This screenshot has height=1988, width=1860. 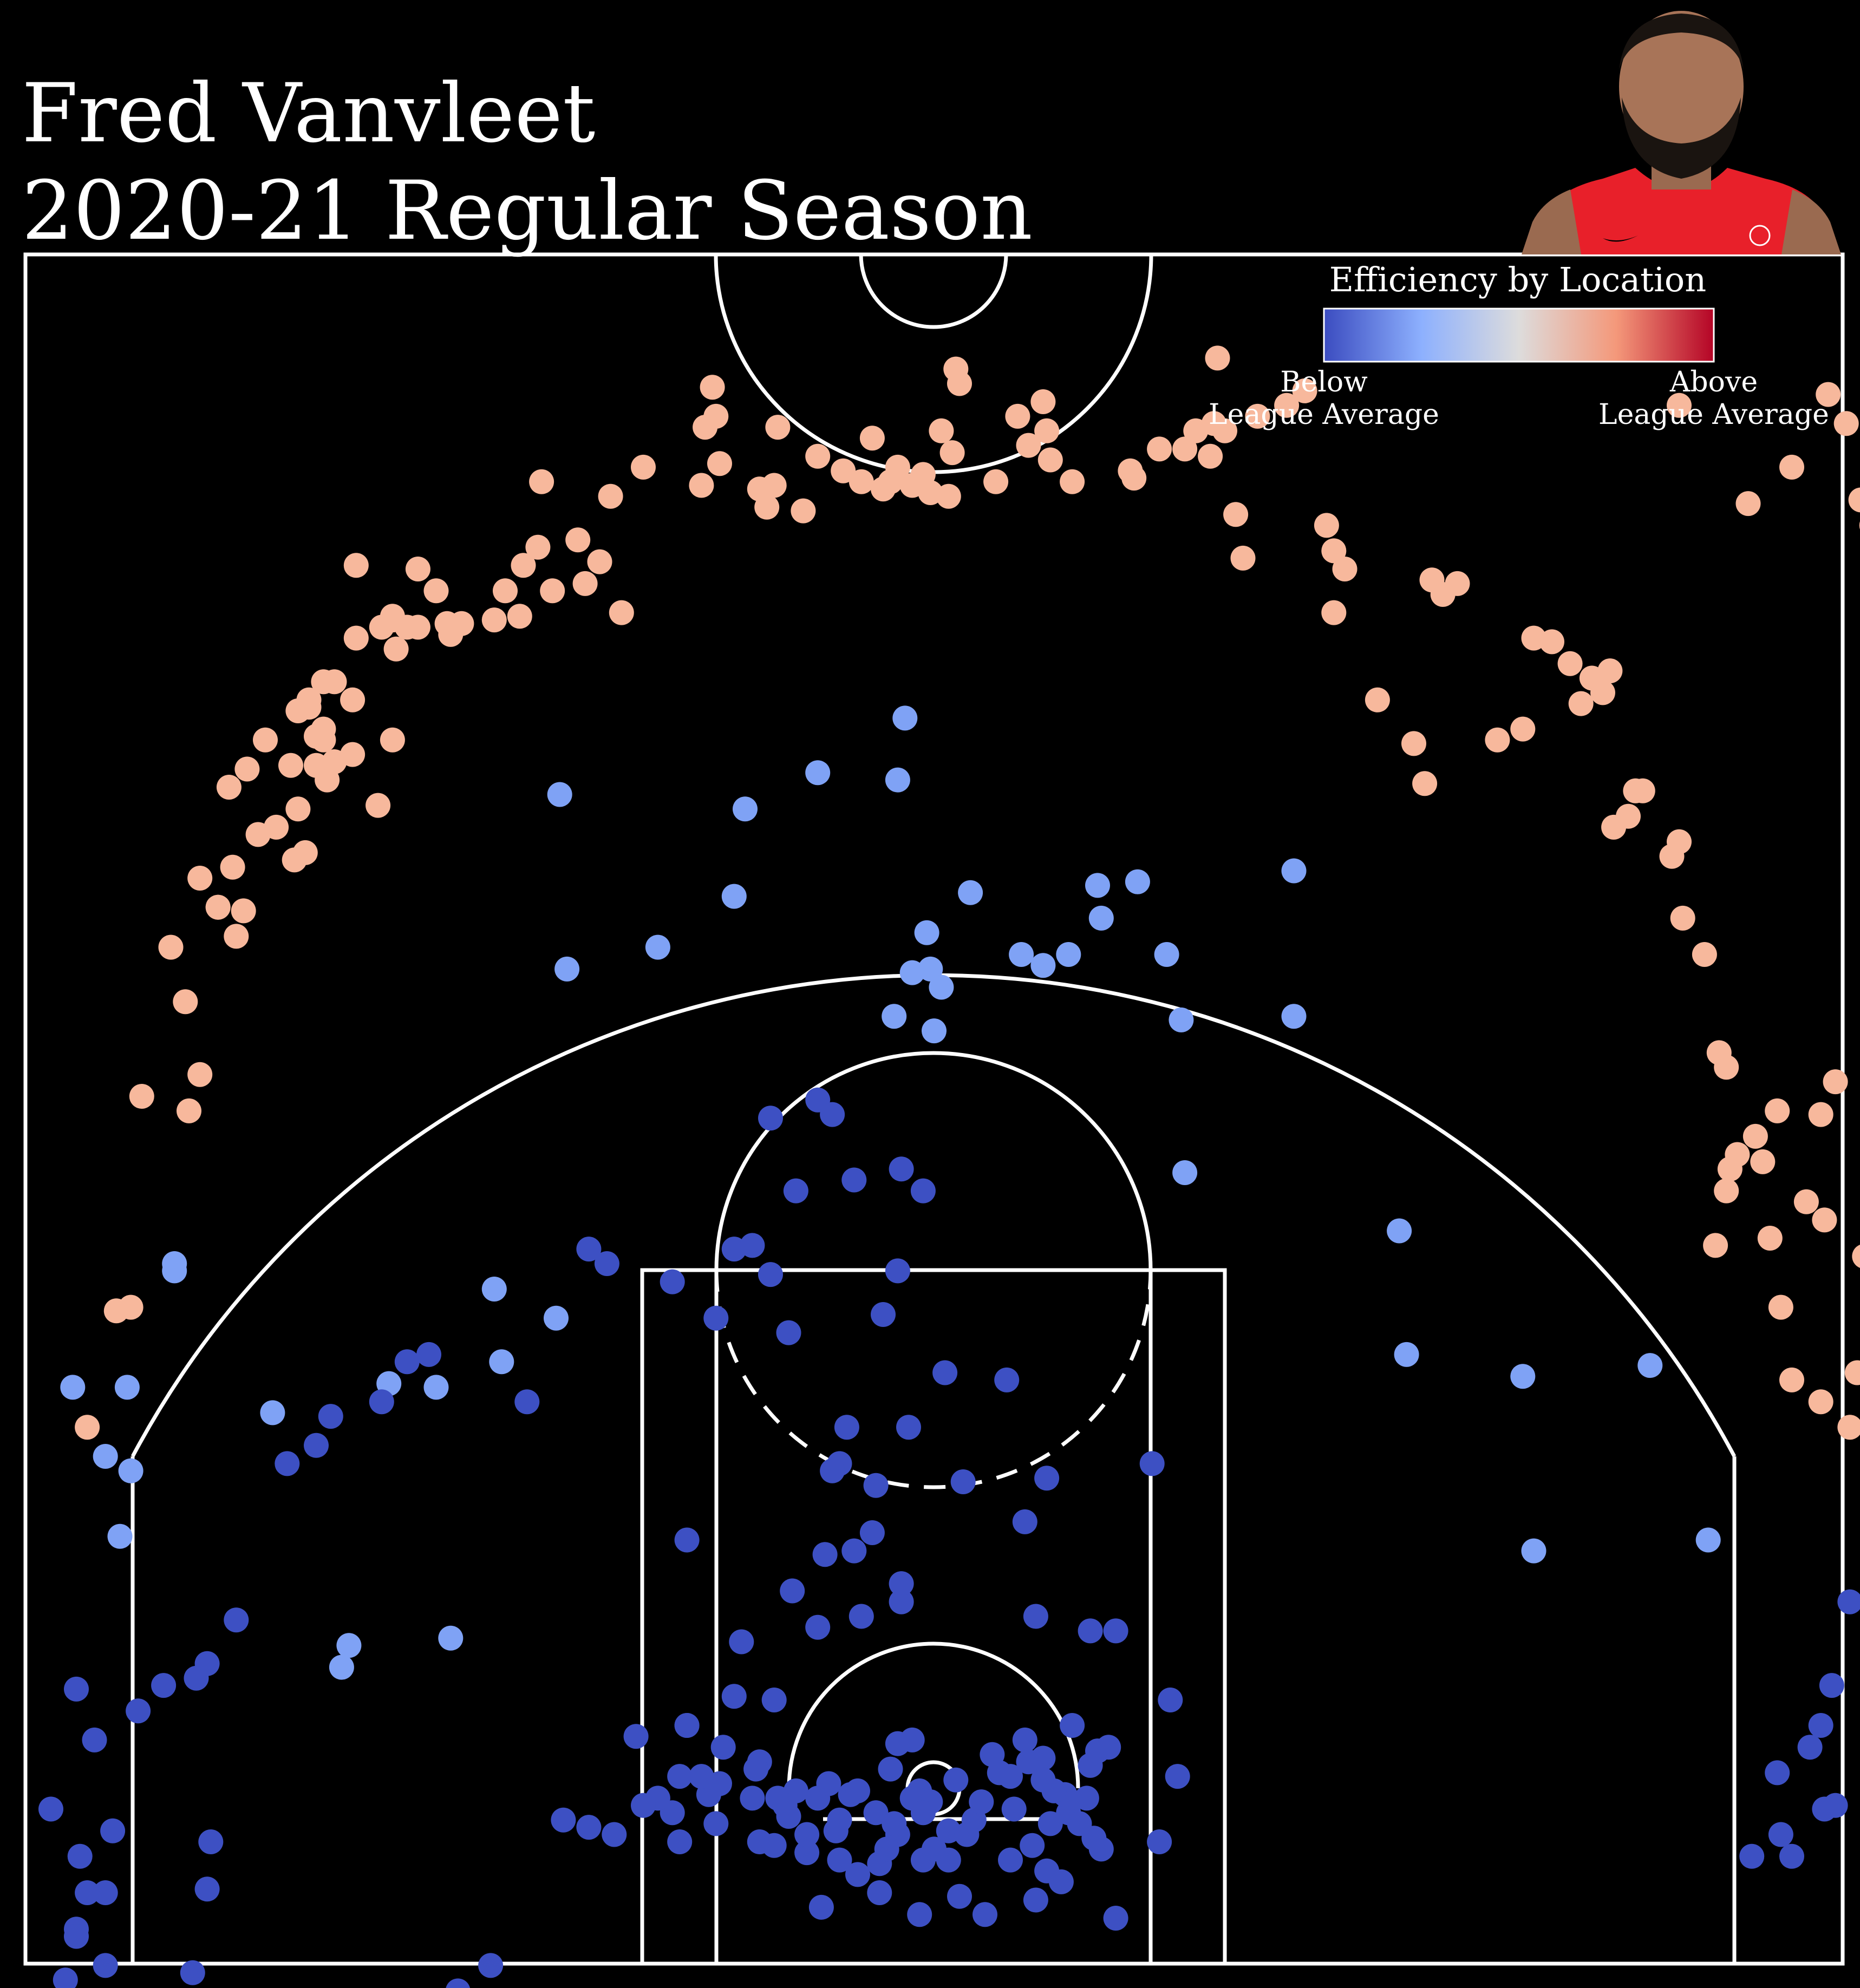 What do you see at coordinates (933, 1379) in the screenshot?
I see `free-throw-circle-bottom-dashed` at bounding box center [933, 1379].